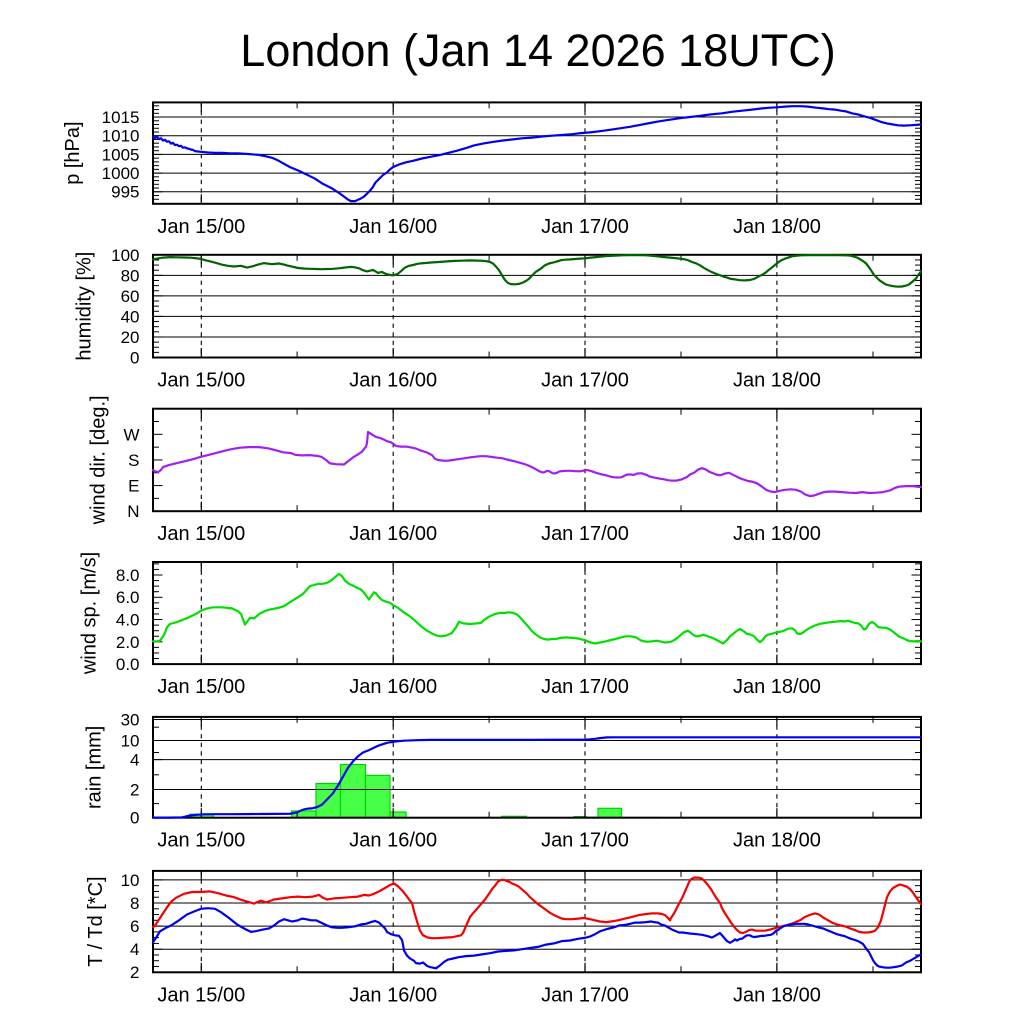  I want to click on svg-text: 4.0, so click(128, 620).